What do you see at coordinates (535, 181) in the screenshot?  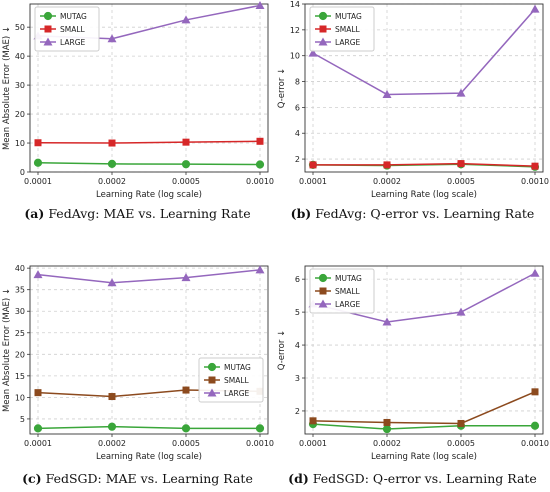 I see `x-tick-label: 0.0010` at bounding box center [535, 181].